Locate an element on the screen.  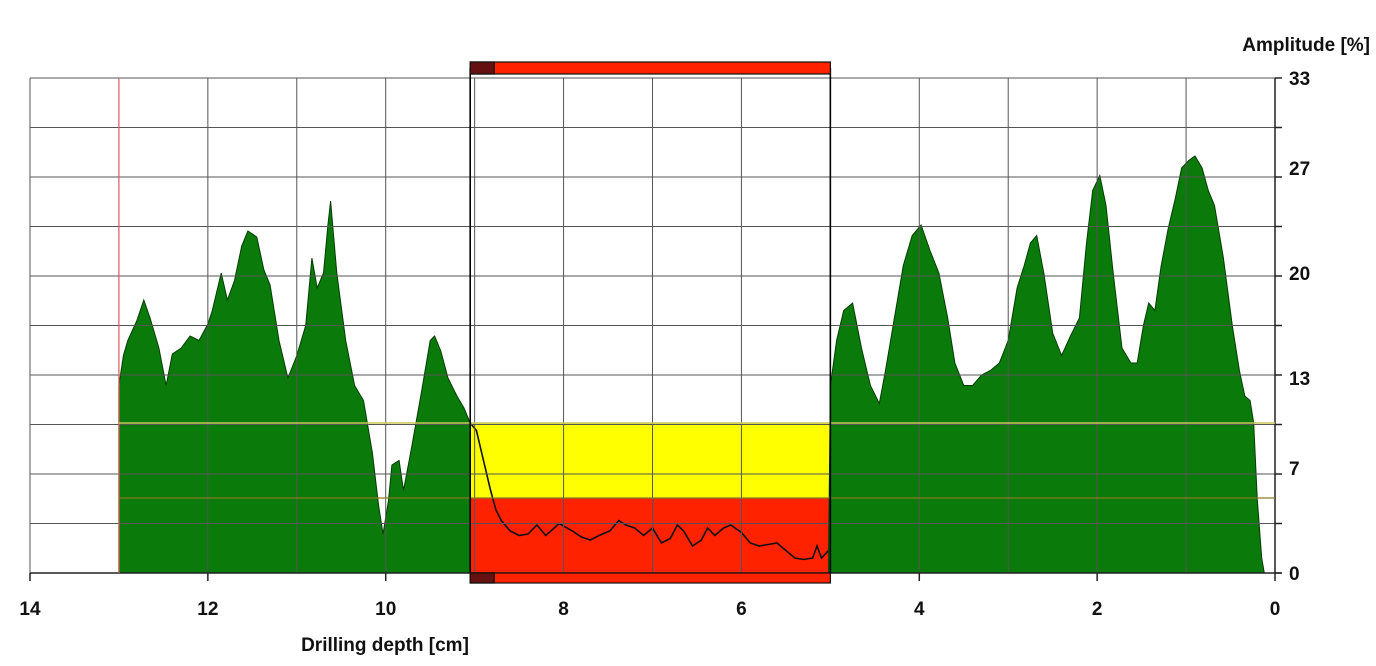
y-axis-title: Amplitude [%] is located at coordinates (1306, 45).